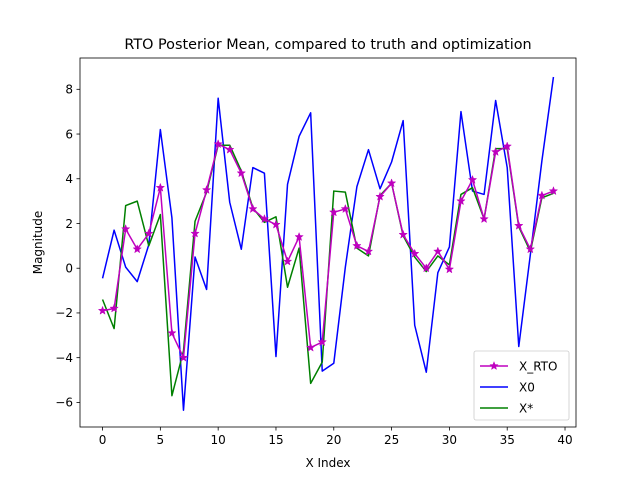 The image size is (640, 484). Describe the element at coordinates (275, 440) in the screenshot. I see `x-tick-label: 15` at that location.